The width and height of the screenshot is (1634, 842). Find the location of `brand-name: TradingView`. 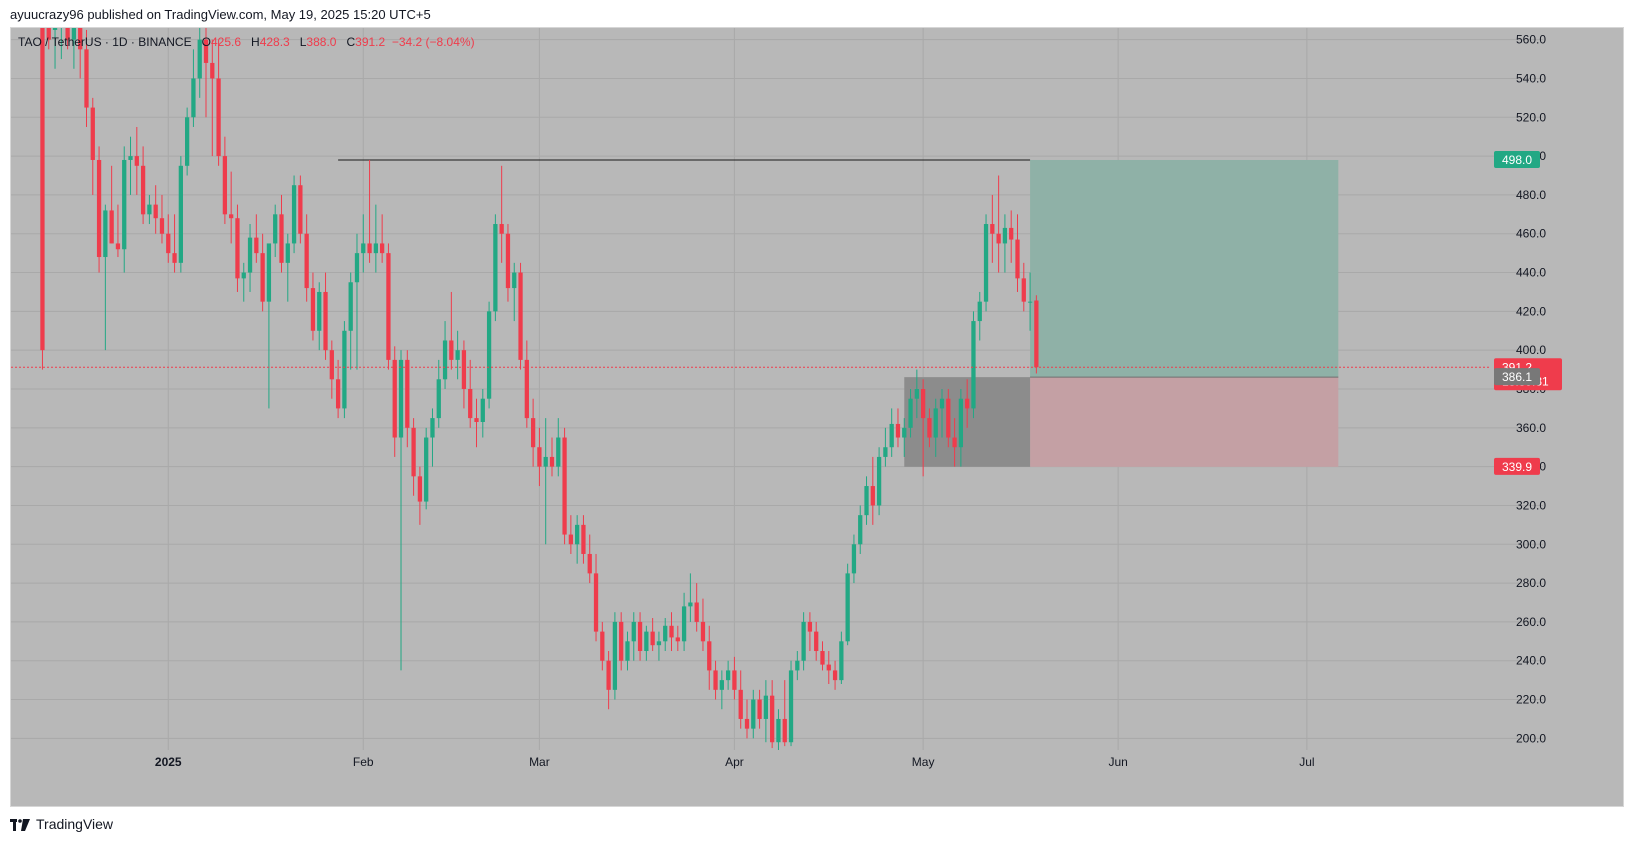

brand-name: TradingView is located at coordinates (75, 824).